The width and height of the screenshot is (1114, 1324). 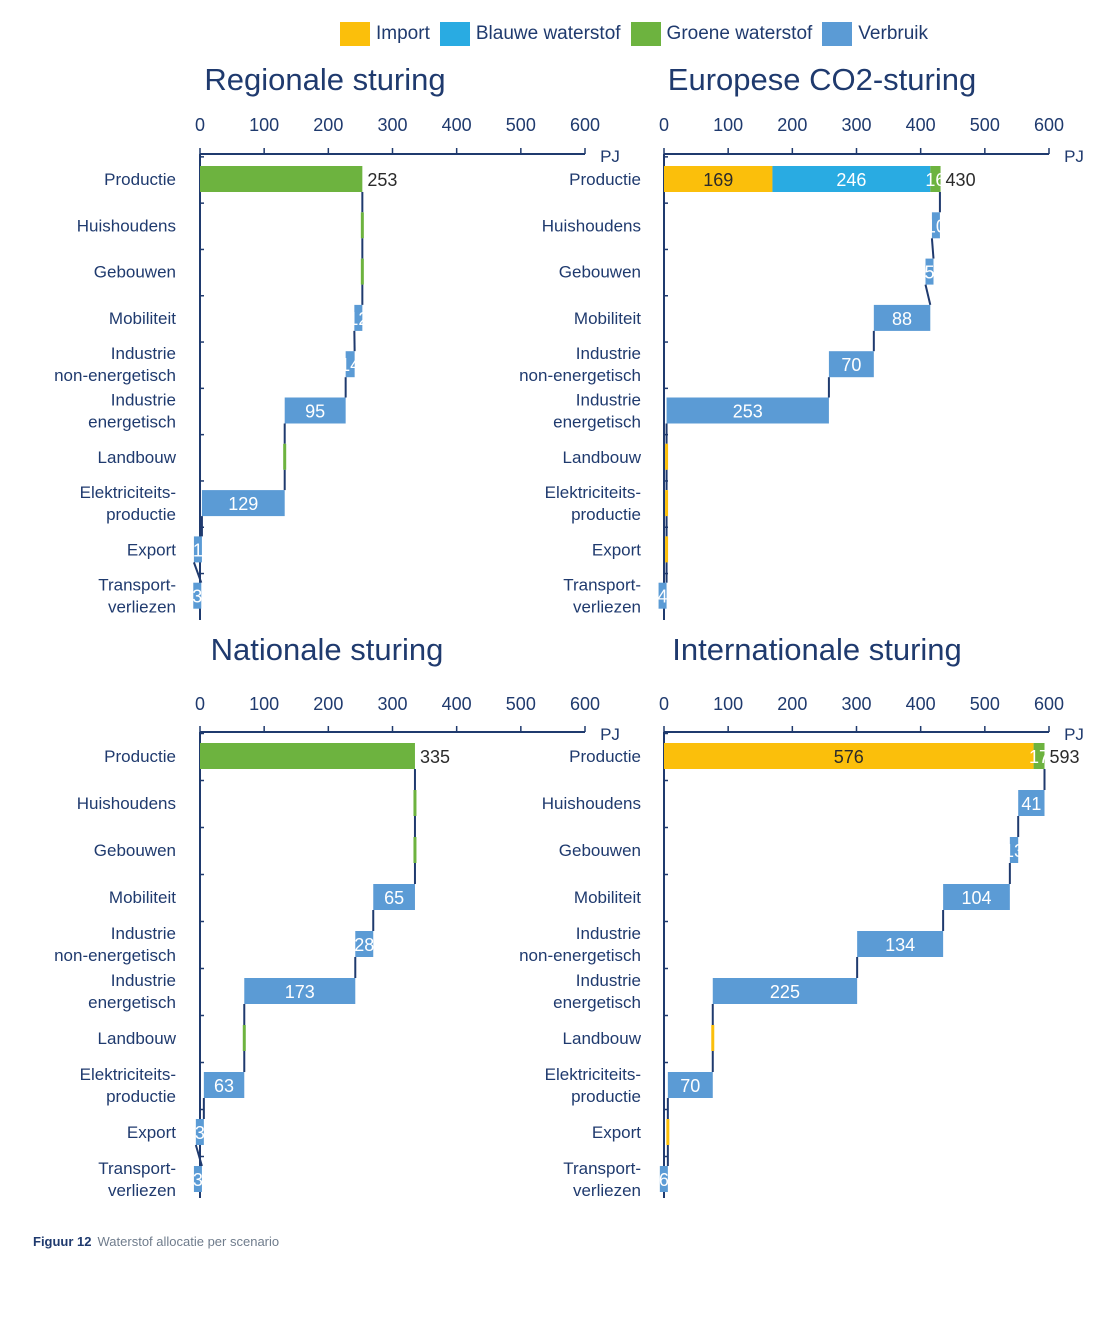 I want to click on chart-1-x-tick-label-300: 300, so click(x=392, y=125).